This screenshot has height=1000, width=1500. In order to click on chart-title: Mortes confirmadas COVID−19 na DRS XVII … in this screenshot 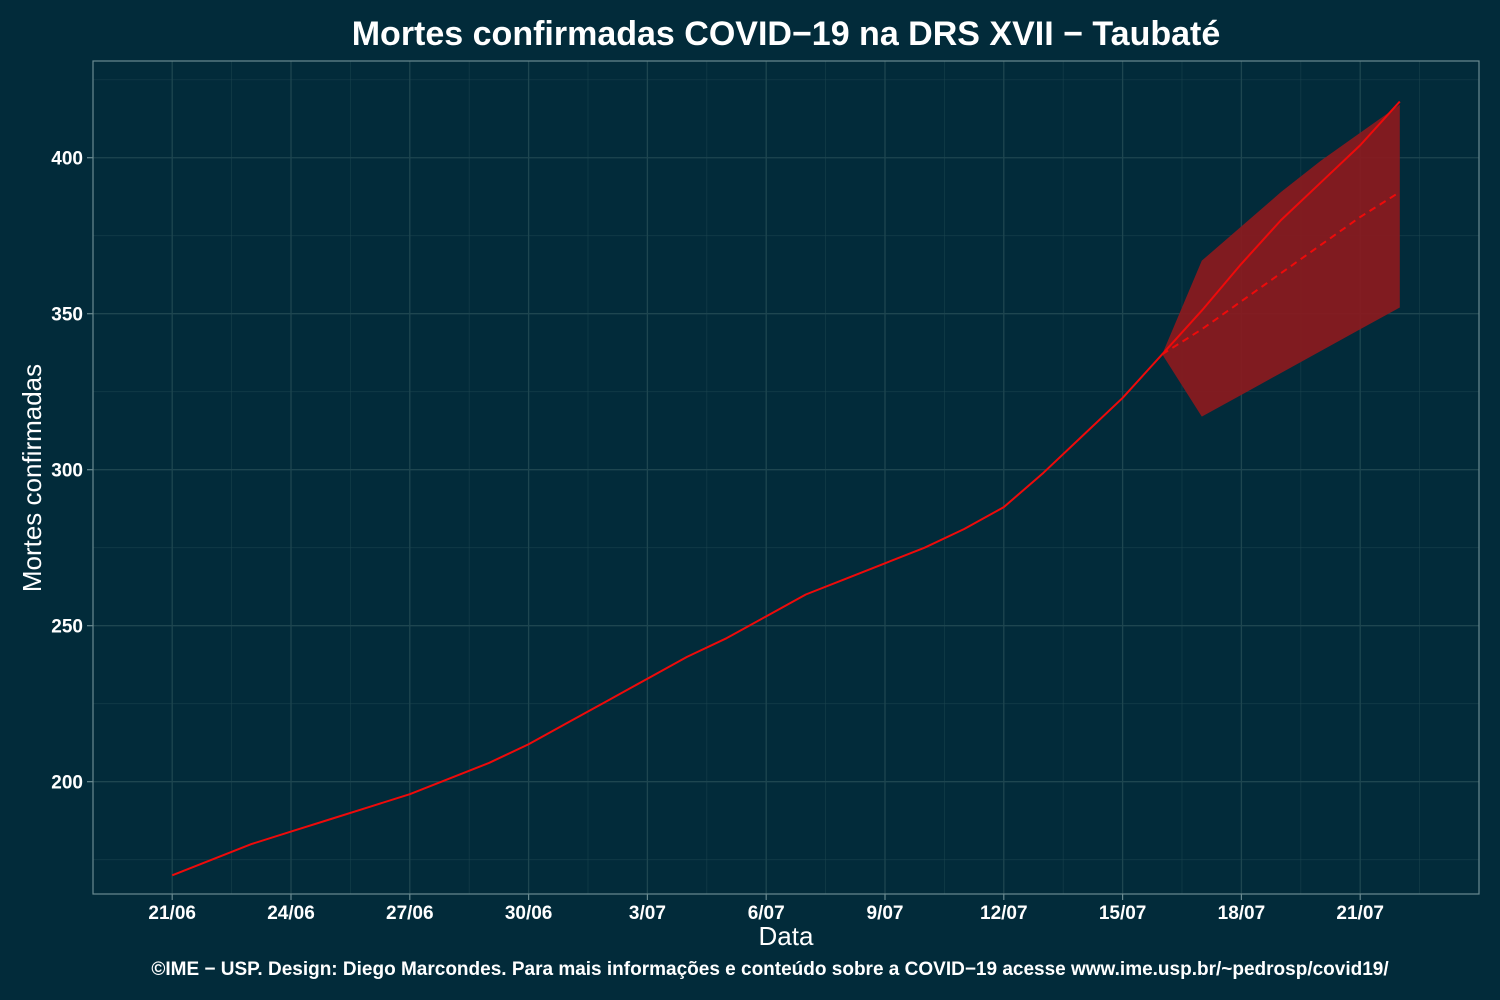, I will do `click(786, 34)`.